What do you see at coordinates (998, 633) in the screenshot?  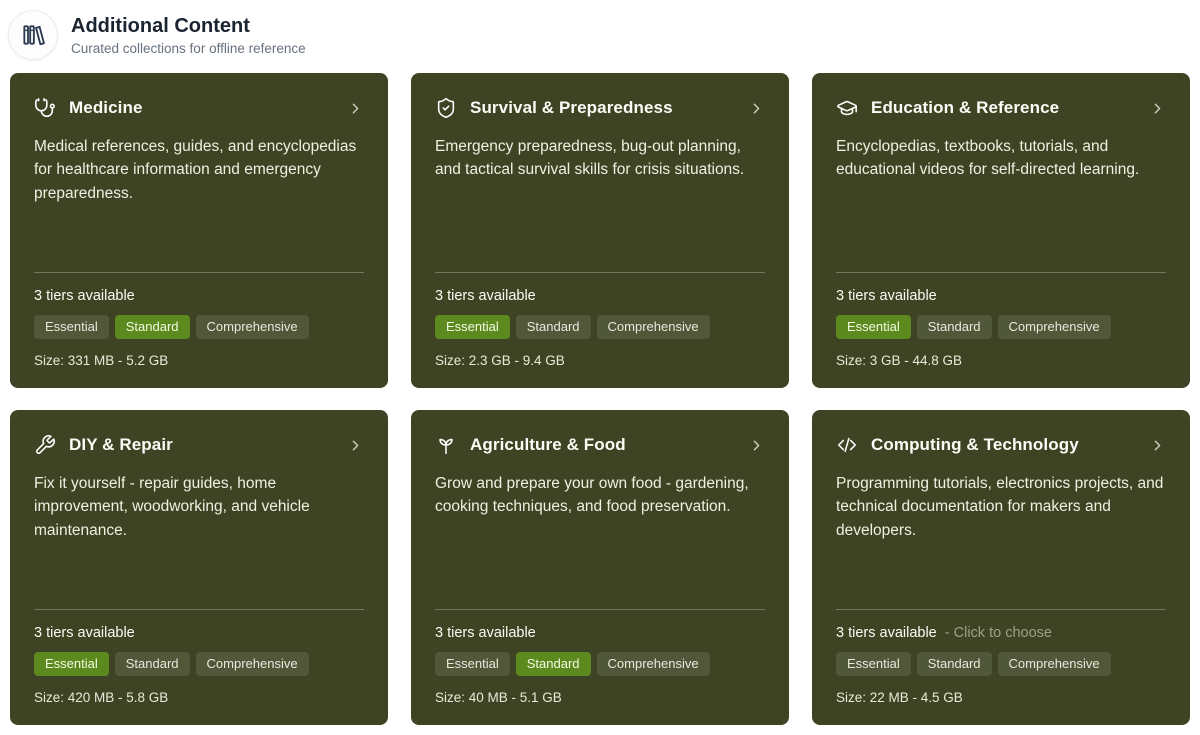 I see `tiers-hint: - Click to choose` at bounding box center [998, 633].